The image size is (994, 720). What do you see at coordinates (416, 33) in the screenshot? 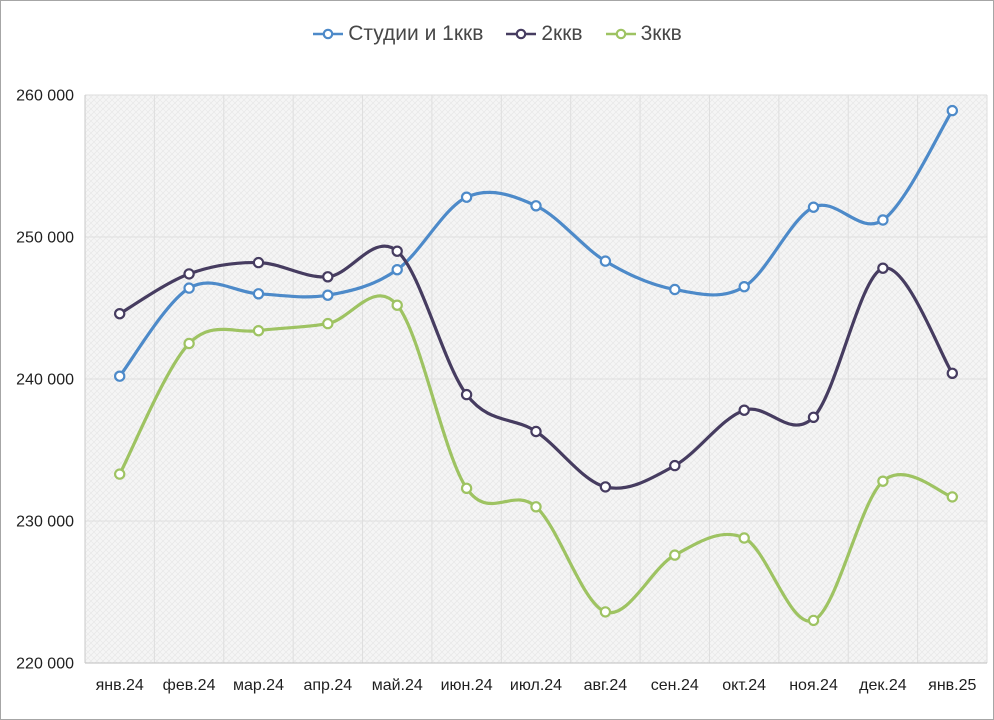
I see `legend-label: Студии и 1ккв` at bounding box center [416, 33].